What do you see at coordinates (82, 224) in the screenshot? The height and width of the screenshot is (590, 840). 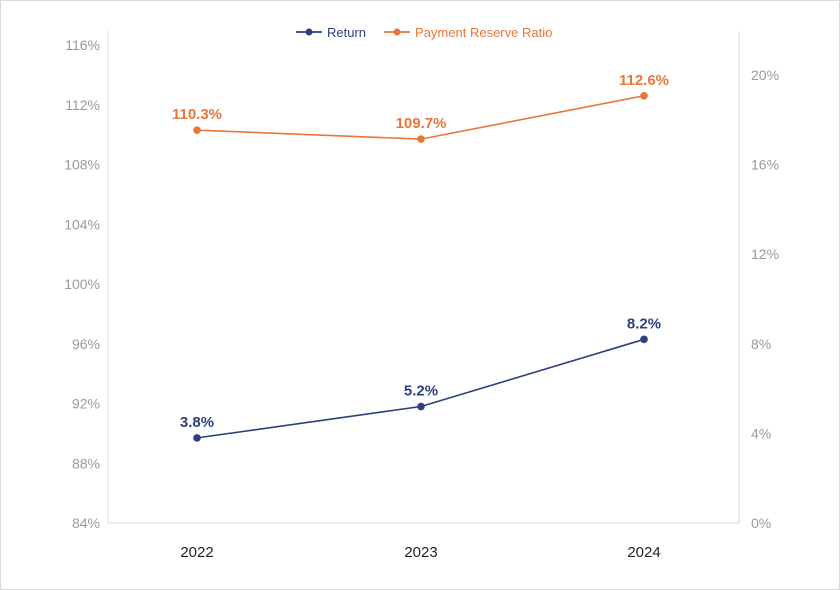 I see `left-axis-tick-label: 104%` at bounding box center [82, 224].